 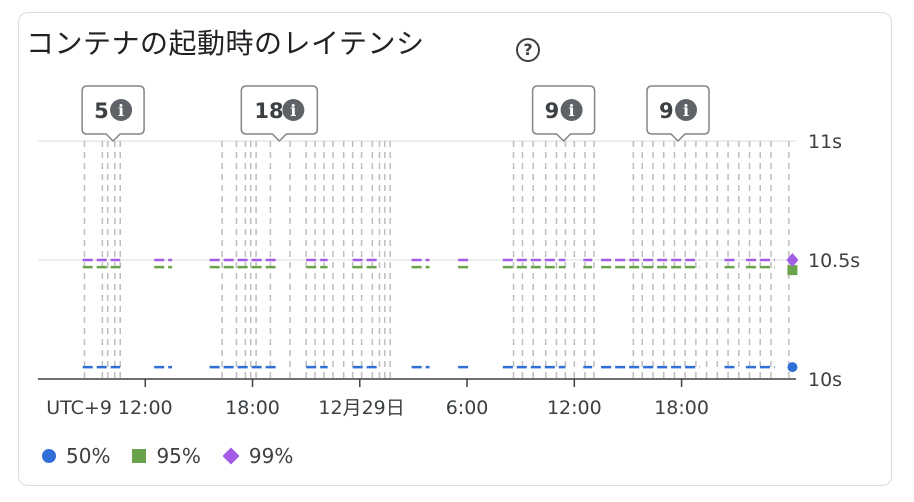 What do you see at coordinates (361, 408) in the screenshot?
I see `x-tick-label: 12月29日` at bounding box center [361, 408].